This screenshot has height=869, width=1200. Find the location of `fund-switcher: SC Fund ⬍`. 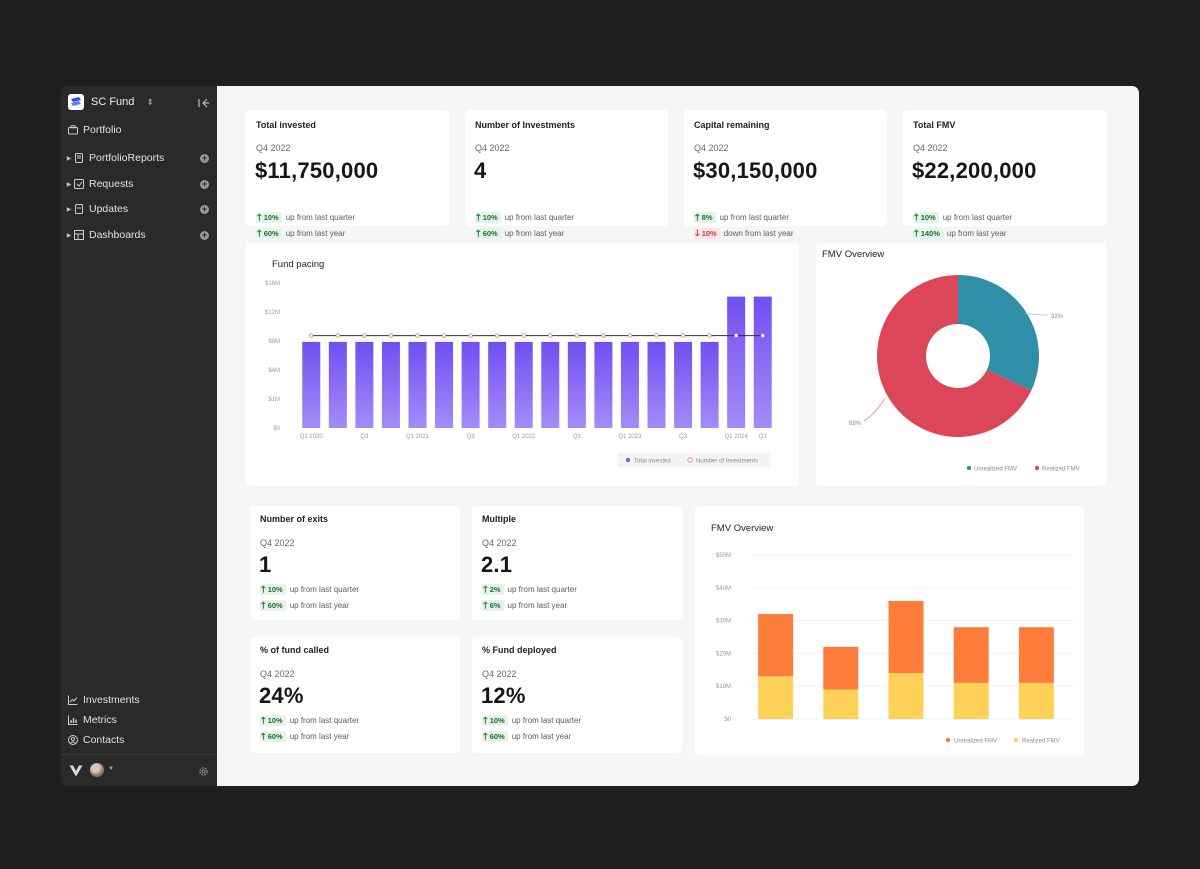

fund-switcher: SC Fund ⬍ is located at coordinates (140, 102).